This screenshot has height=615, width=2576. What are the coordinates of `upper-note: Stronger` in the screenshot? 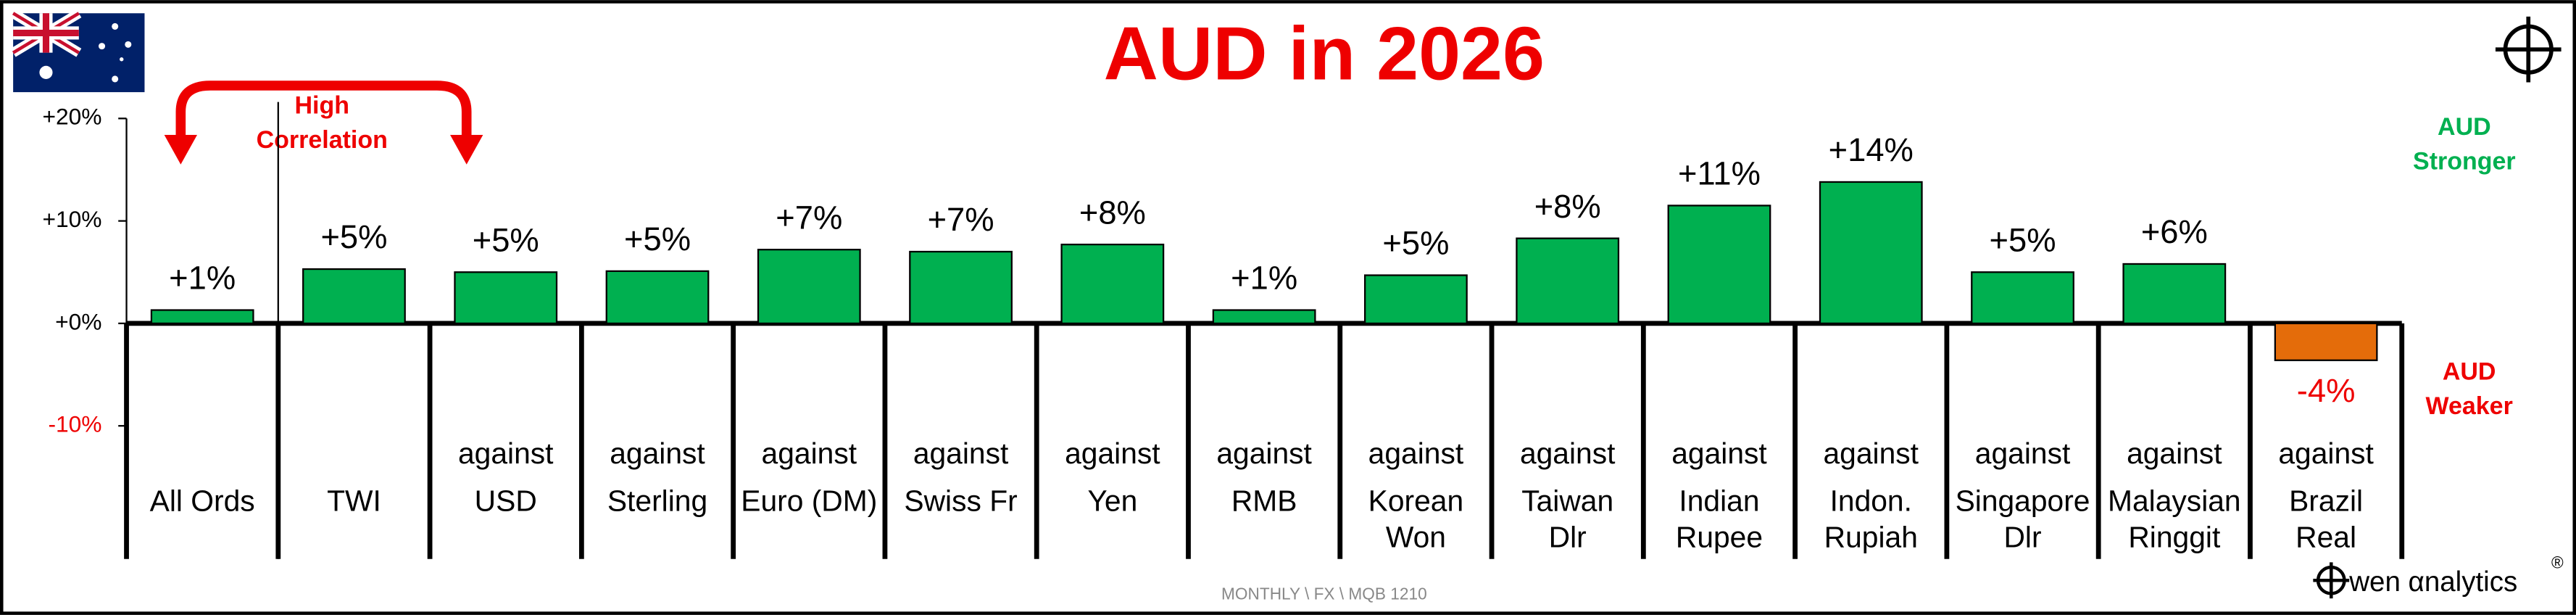 It's located at (2464, 162).